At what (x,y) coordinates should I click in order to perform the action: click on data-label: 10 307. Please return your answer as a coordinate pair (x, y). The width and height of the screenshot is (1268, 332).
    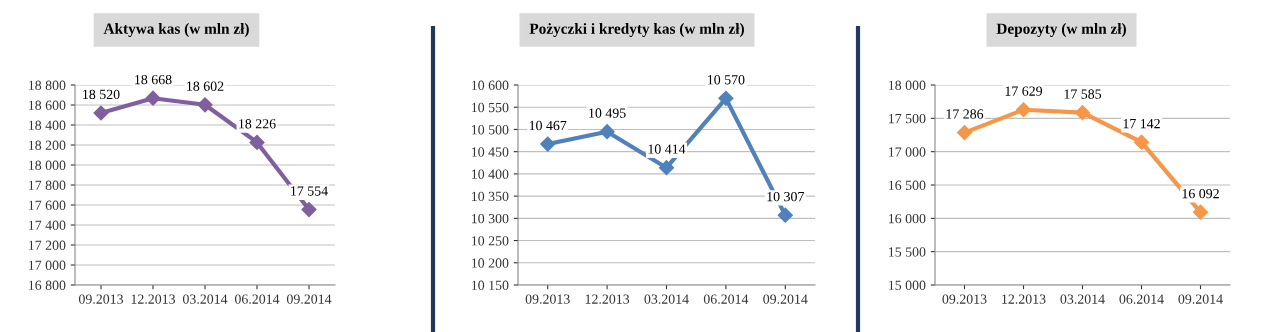
    Looking at the image, I should click on (785, 196).